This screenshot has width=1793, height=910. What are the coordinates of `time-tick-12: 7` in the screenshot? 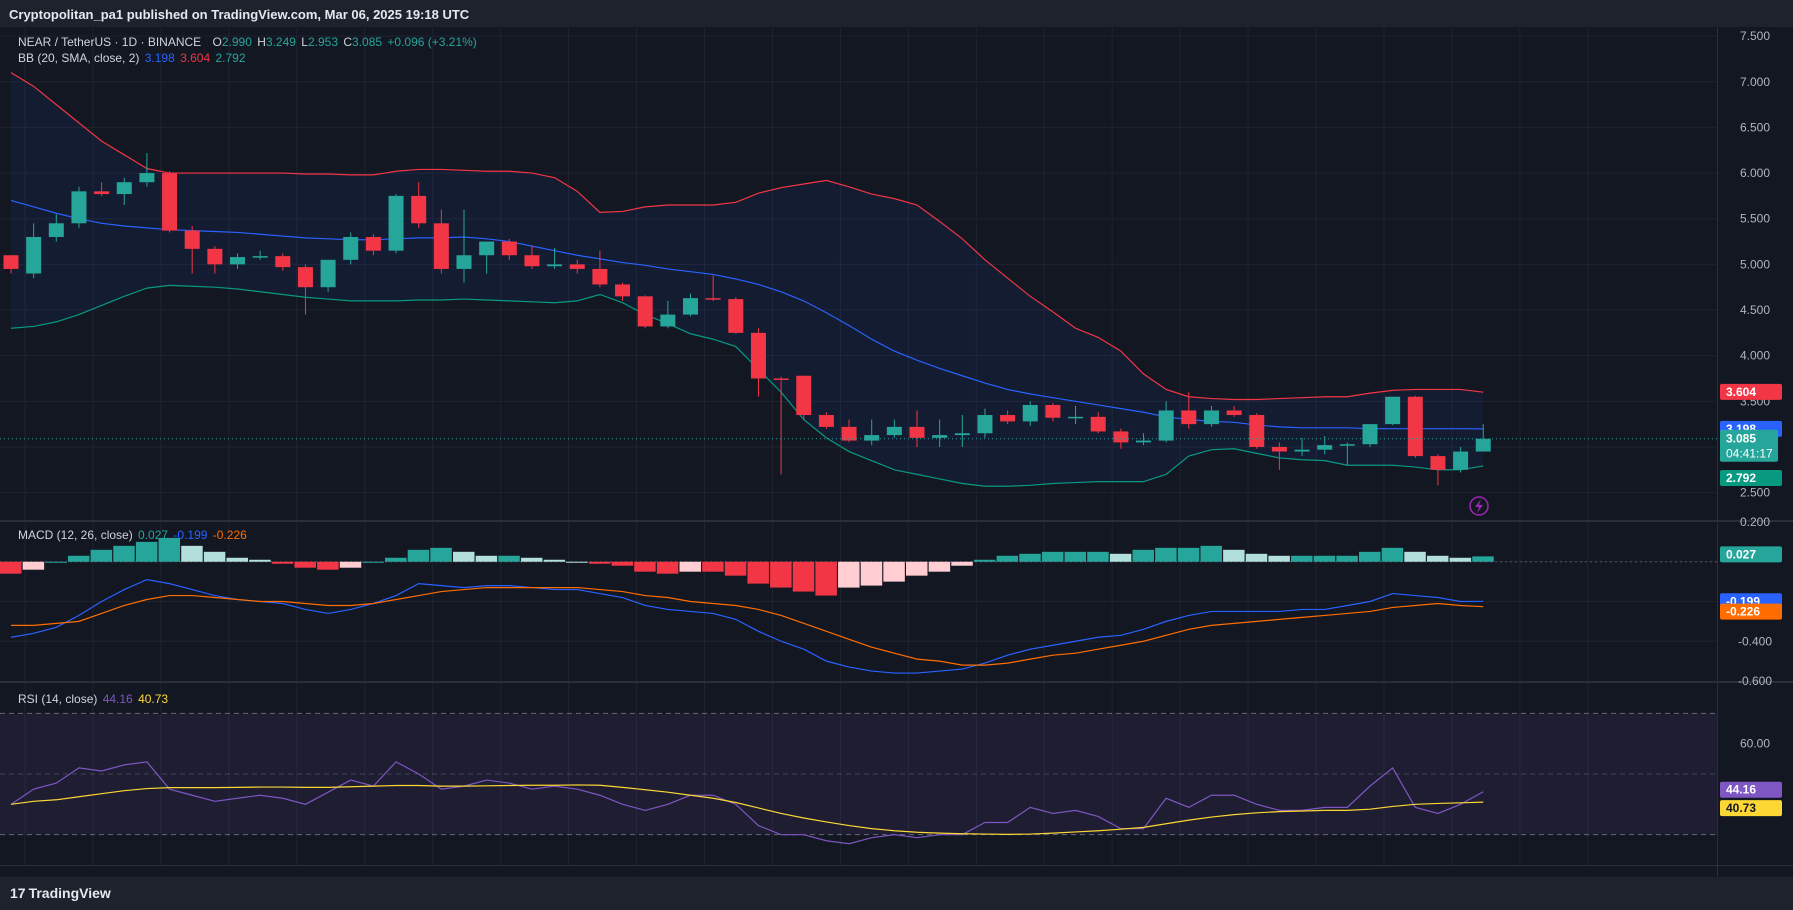 It's located at (840, 876).